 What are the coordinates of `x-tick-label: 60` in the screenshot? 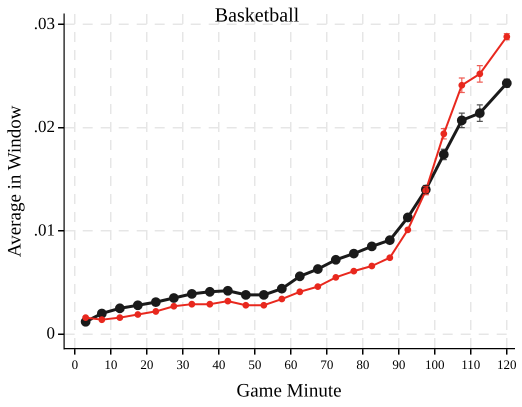 It's located at (291, 364).